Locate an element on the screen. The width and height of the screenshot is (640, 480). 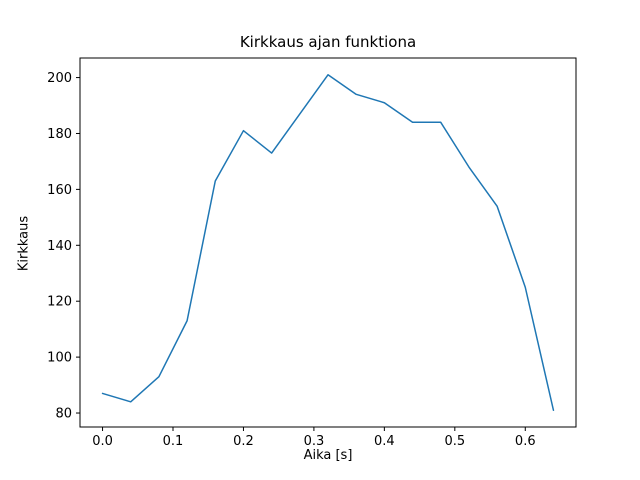
x-tick-label: 0.5 is located at coordinates (454, 441).